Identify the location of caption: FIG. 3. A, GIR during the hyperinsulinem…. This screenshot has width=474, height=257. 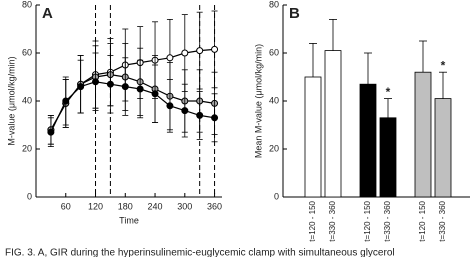
(200, 252).